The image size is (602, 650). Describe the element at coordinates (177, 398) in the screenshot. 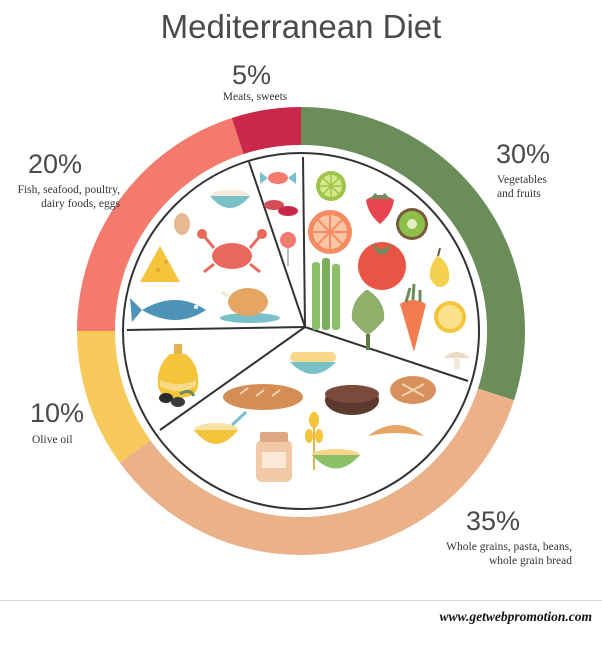

I see `olives-icon` at that location.